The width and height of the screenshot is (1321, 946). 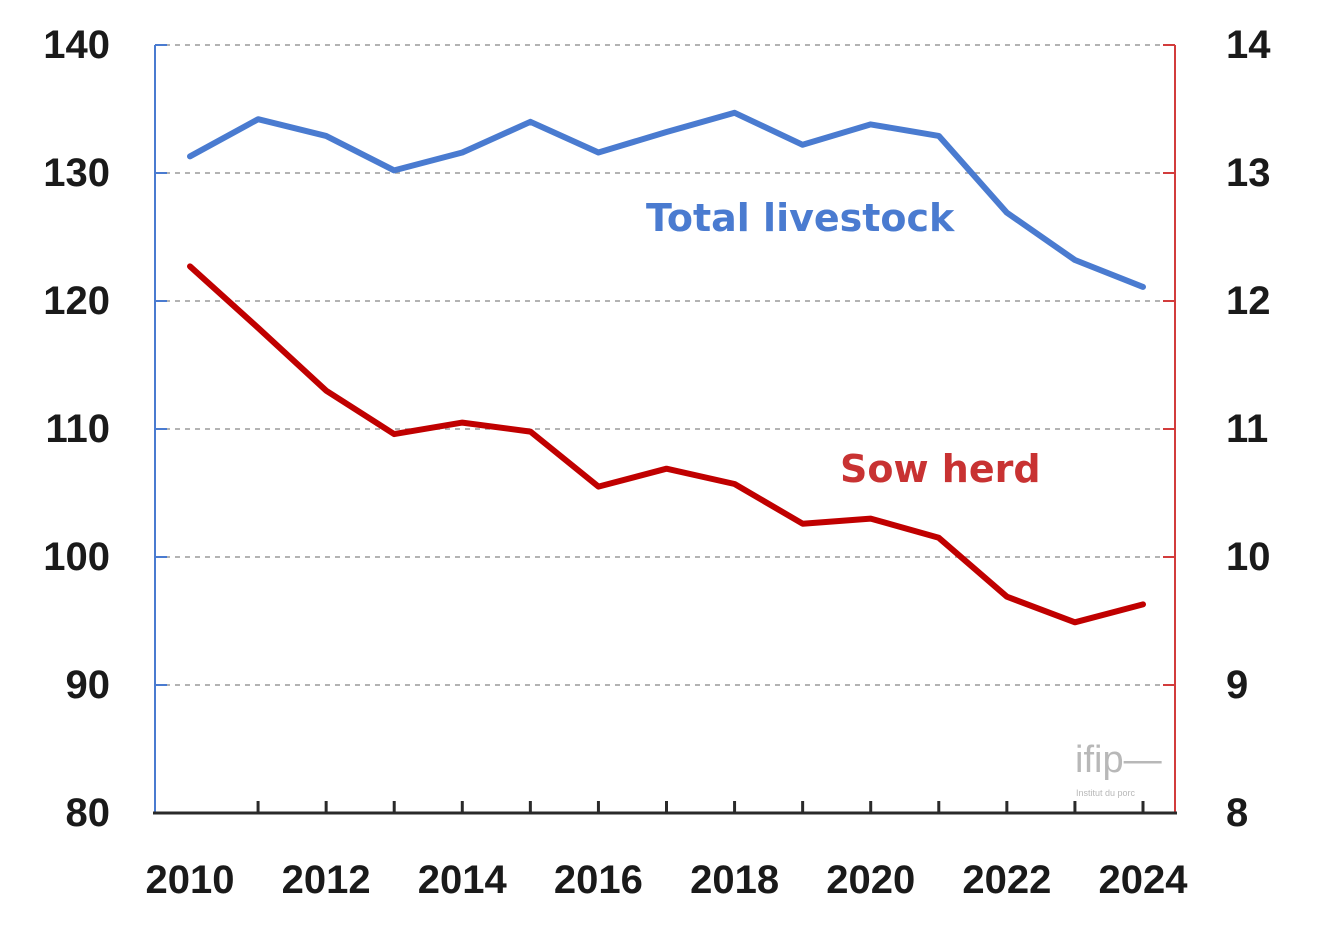 I want to click on ifip-logo: ifip— Institut du porc, so click(x=1118, y=768).